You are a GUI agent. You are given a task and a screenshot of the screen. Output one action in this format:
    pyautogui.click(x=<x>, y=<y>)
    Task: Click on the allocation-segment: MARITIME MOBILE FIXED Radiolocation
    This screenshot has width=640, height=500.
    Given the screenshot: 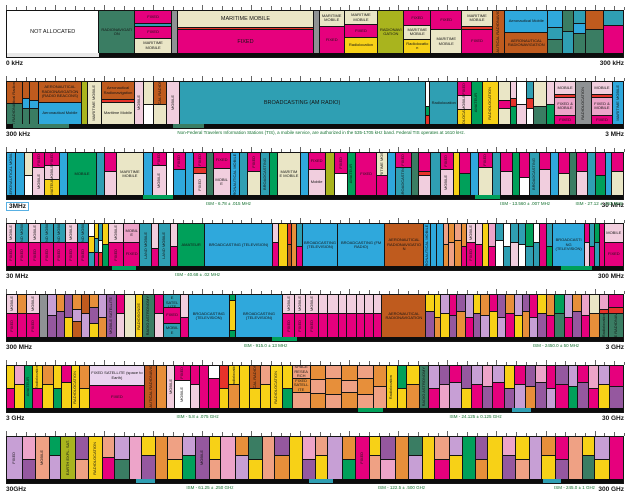 What is the action you would take?
    pyautogui.click(x=361, y=32)
    